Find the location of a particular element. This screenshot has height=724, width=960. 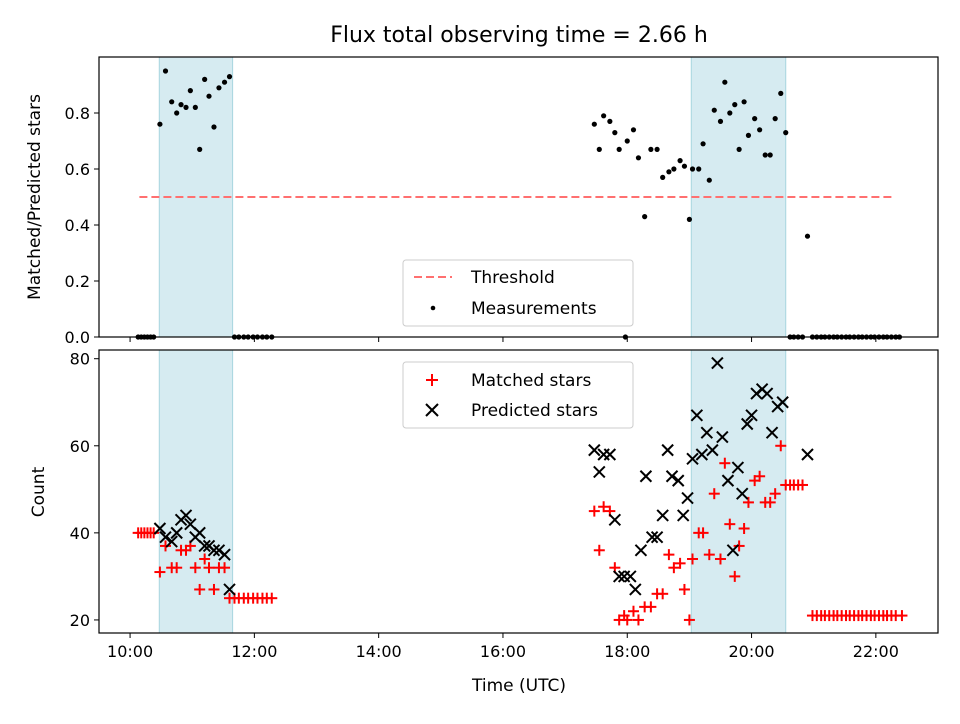

legend-predicted-label: Predicted stars is located at coordinates (534, 411).